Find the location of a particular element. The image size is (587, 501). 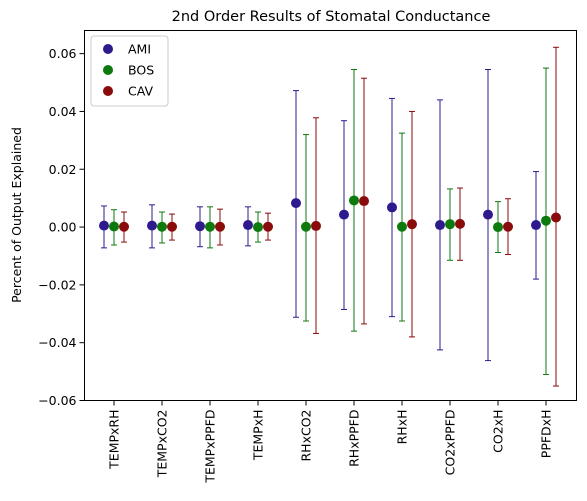

x-tick-label: RHxCO2 is located at coordinates (306, 436).